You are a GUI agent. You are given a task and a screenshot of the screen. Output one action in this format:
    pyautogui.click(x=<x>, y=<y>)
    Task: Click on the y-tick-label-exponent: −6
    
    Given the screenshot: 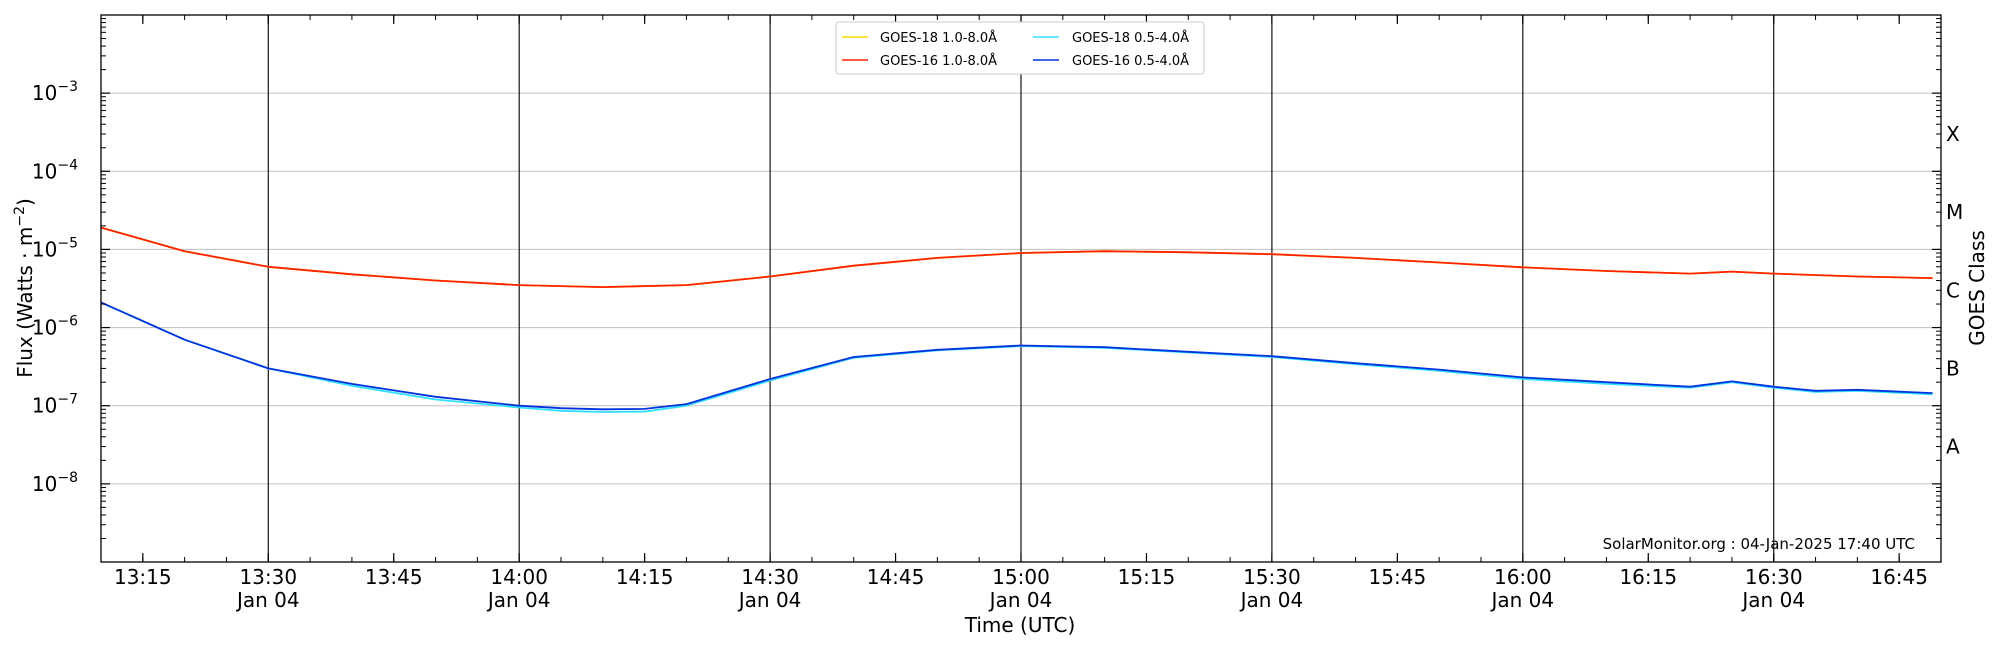 What is the action you would take?
    pyautogui.click(x=67, y=322)
    